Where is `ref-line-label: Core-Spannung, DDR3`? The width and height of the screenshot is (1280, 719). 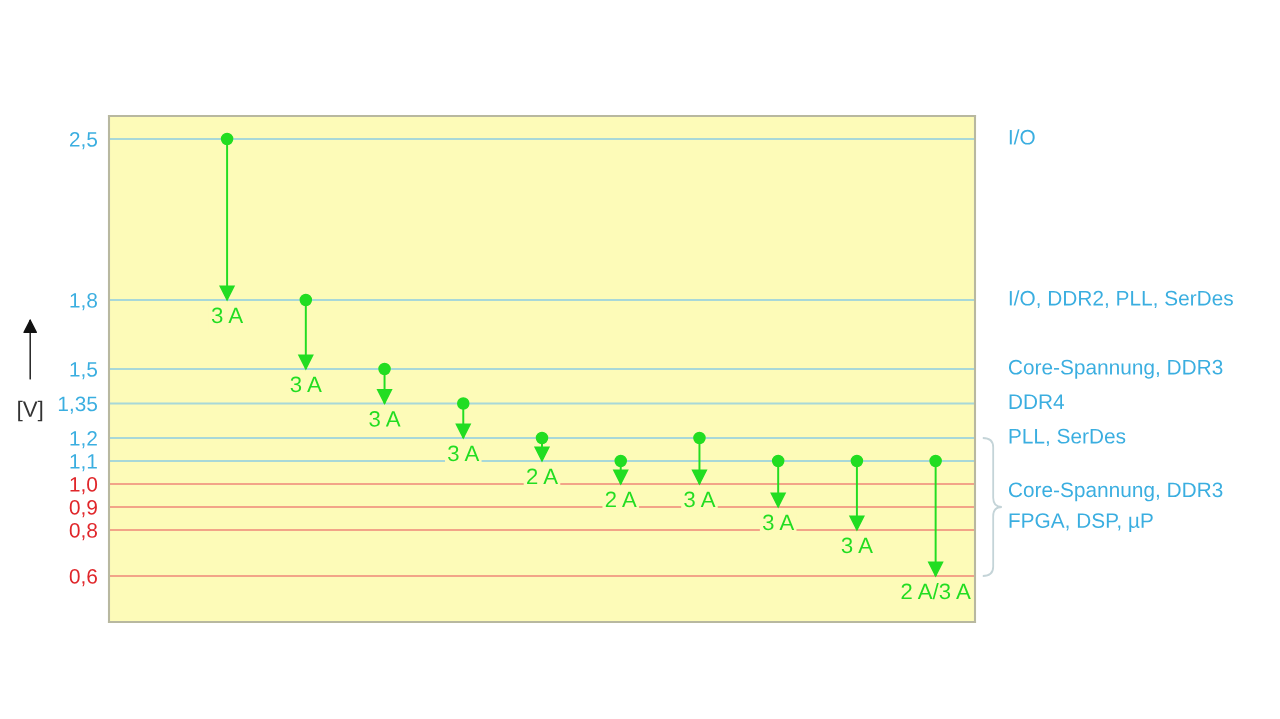 ref-line-label: Core-Spannung, DDR3 is located at coordinates (1115, 369).